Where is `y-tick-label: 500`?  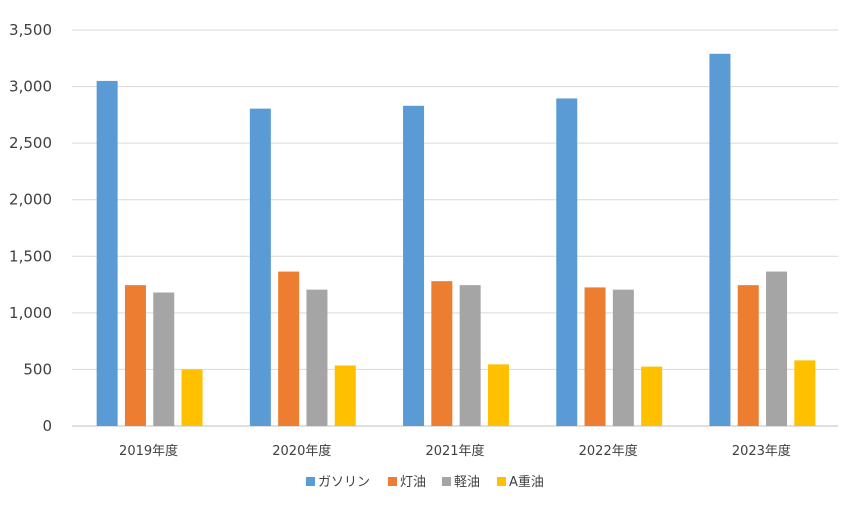
y-tick-label: 500 is located at coordinates (37, 369).